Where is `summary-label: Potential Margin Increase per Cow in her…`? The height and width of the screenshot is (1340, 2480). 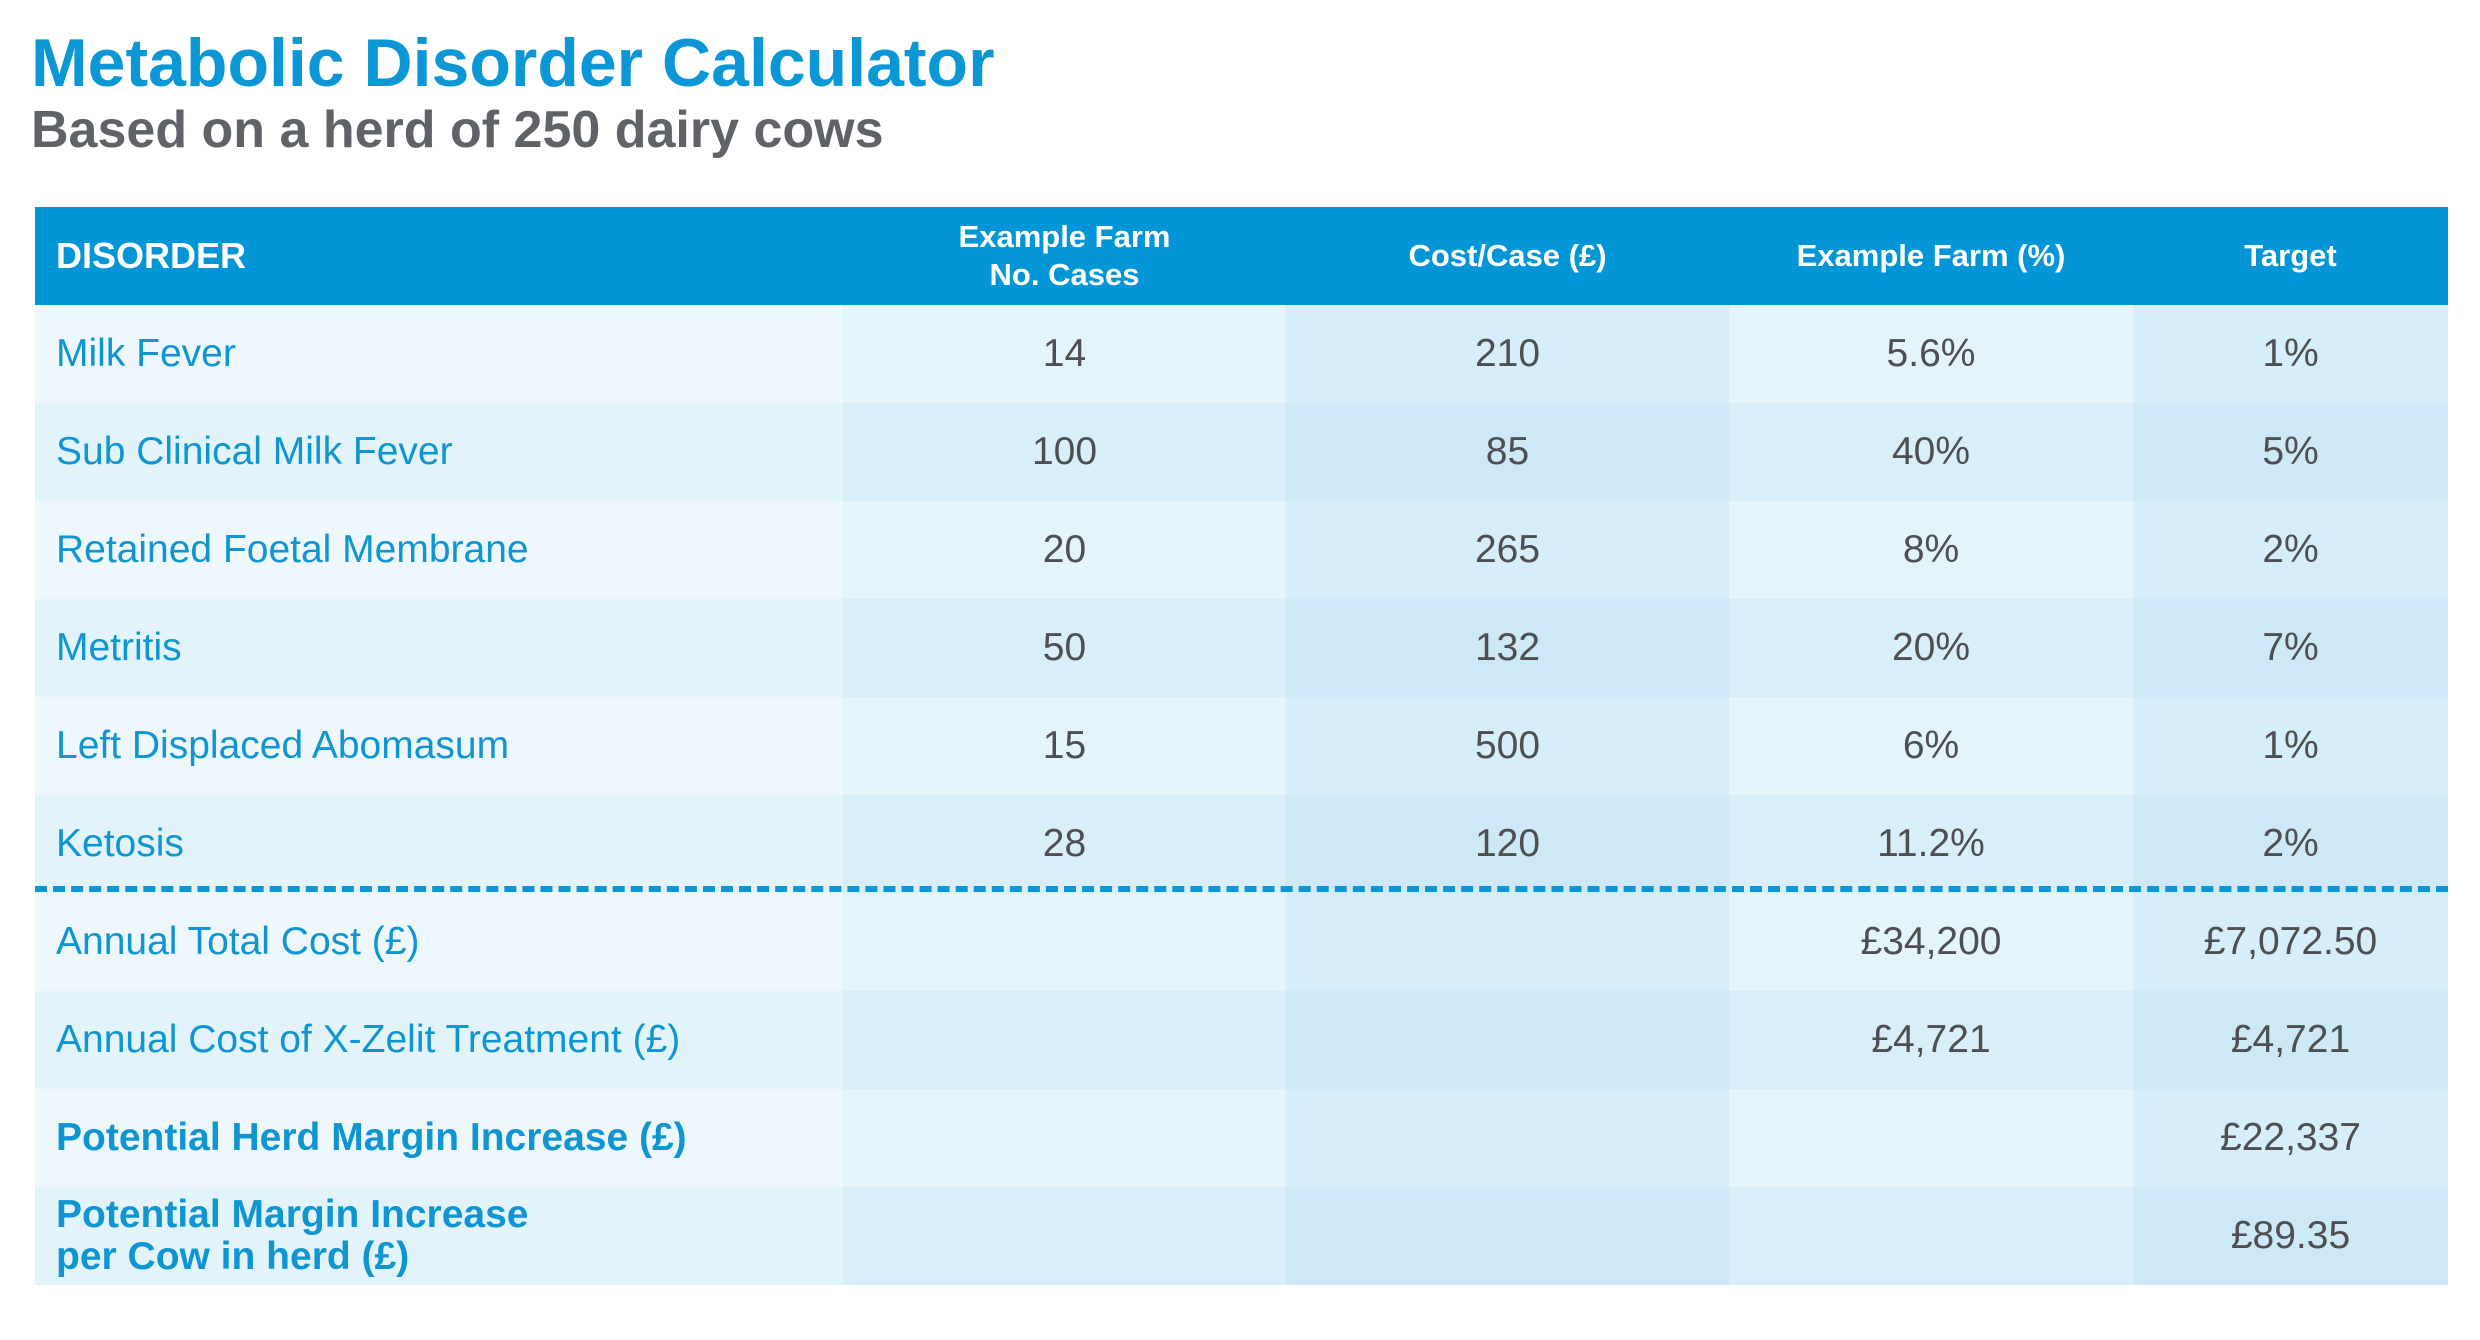 summary-label: Potential Margin Increase per Cow in her… is located at coordinates (439, 1236).